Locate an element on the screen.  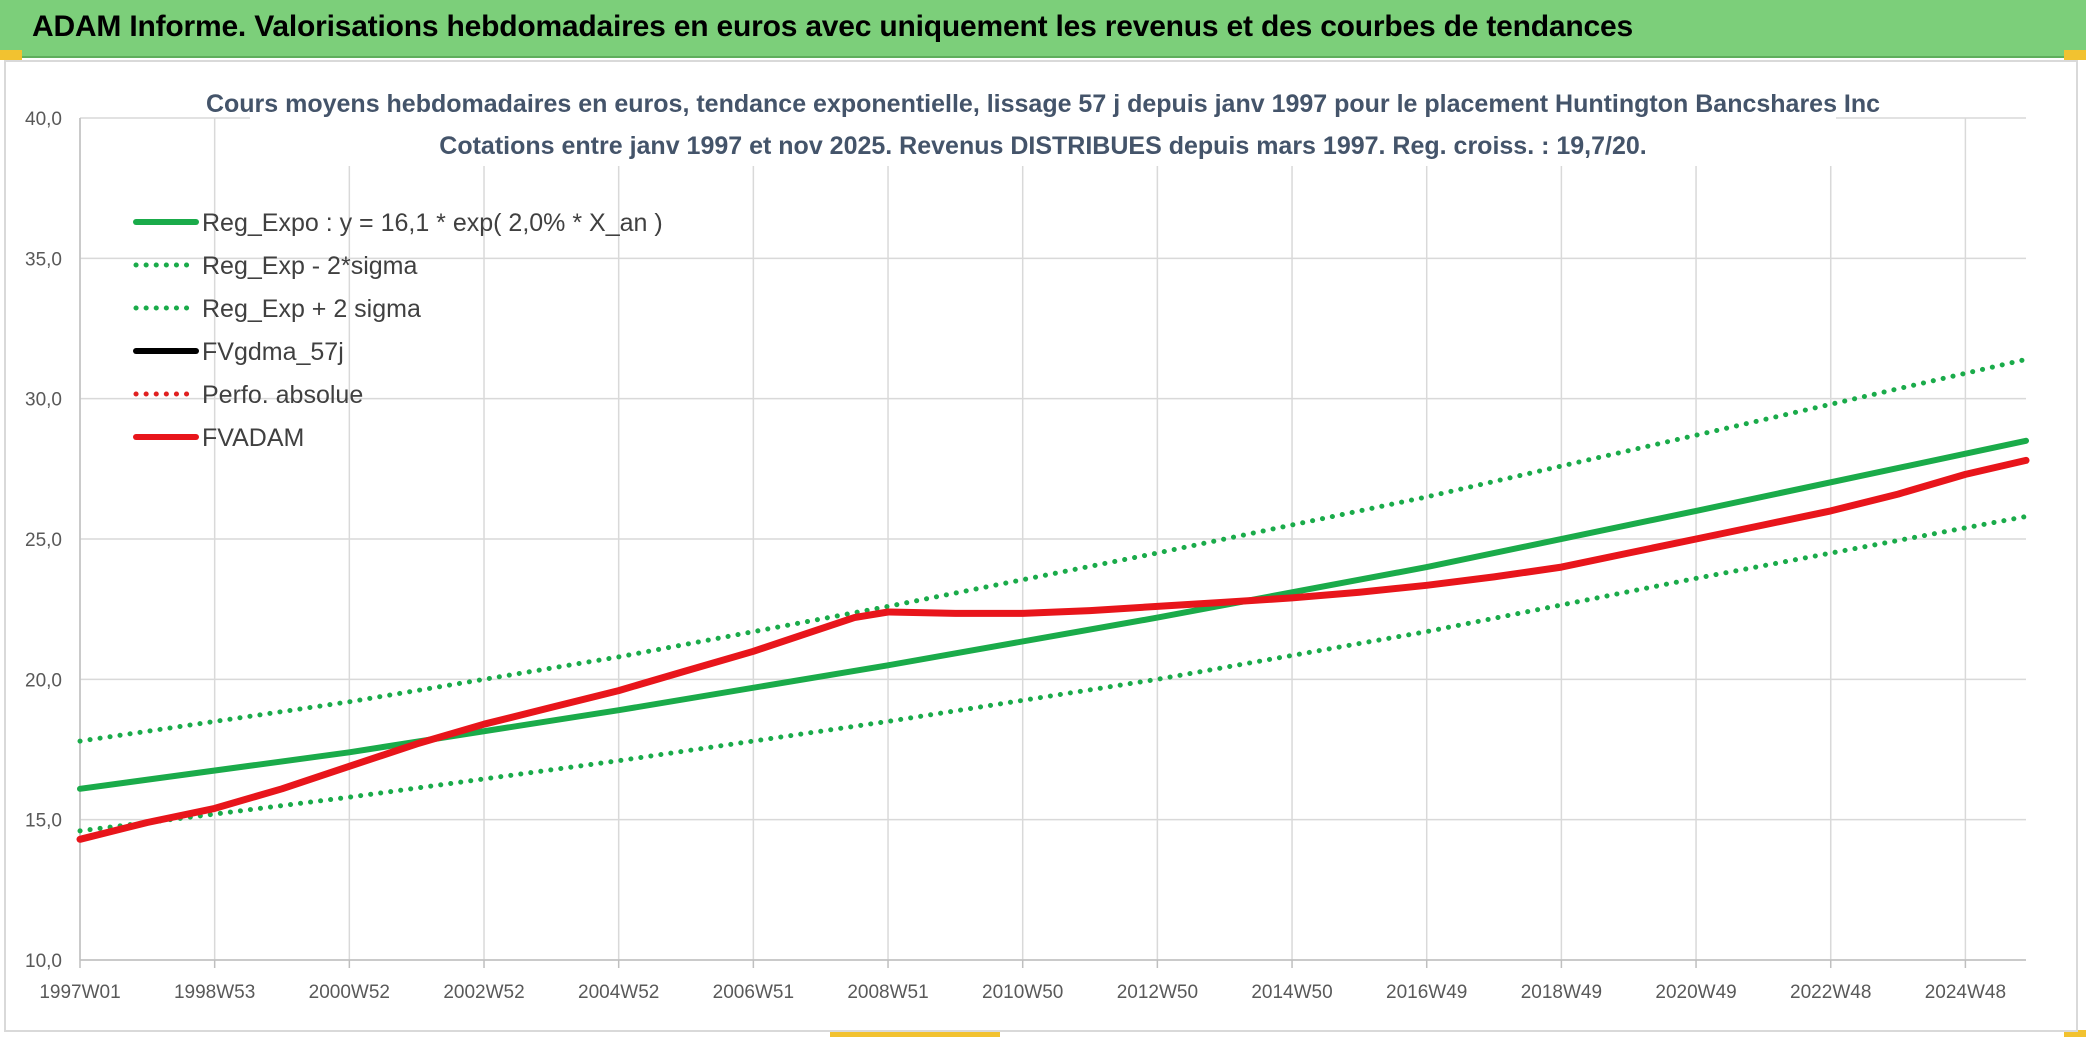
x-tick-label: 2022W48 is located at coordinates (1830, 992).